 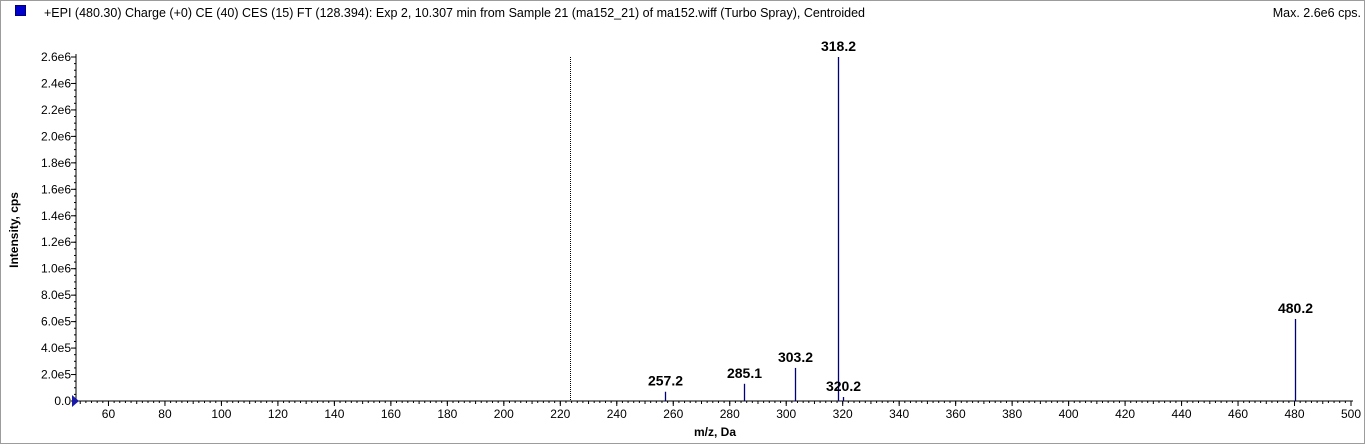 I want to click on x-tick-label: 480, so click(x=1295, y=414).